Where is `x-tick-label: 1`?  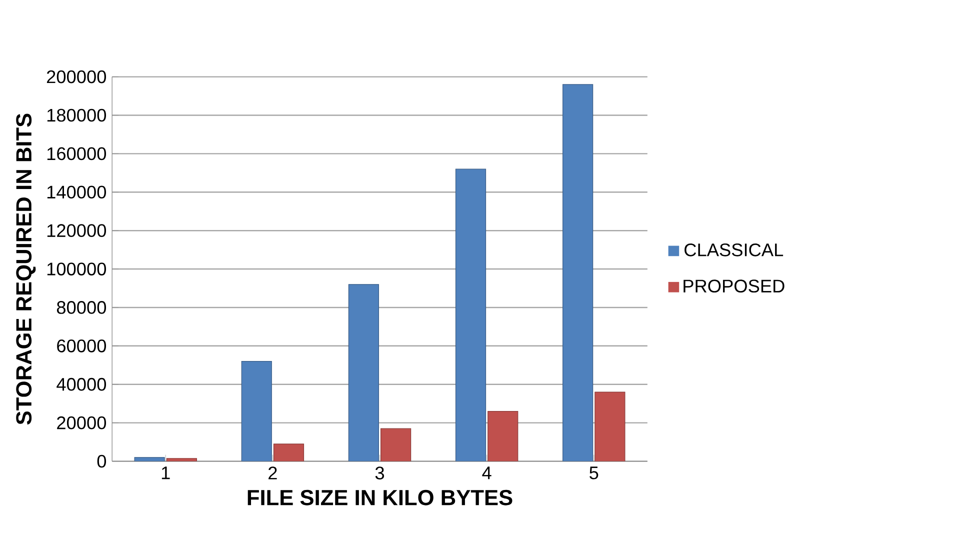 x-tick-label: 1 is located at coordinates (166, 473).